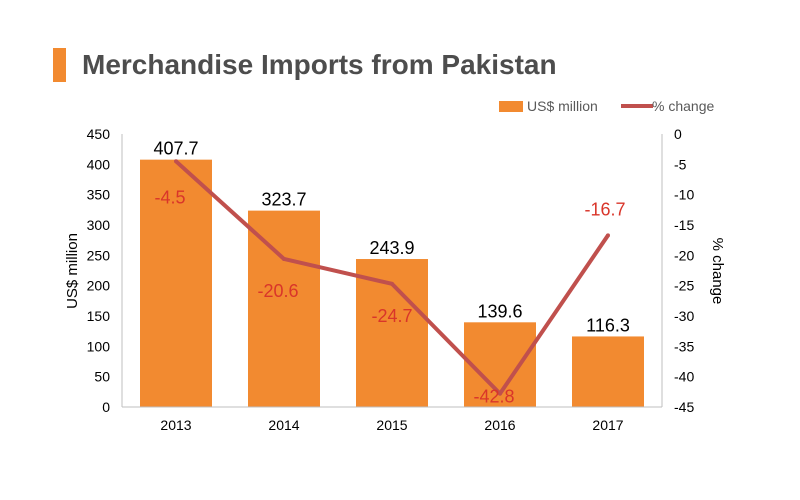 Image resolution: width=800 pixels, height=500 pixels. I want to click on title-accent-bar, so click(59, 65).